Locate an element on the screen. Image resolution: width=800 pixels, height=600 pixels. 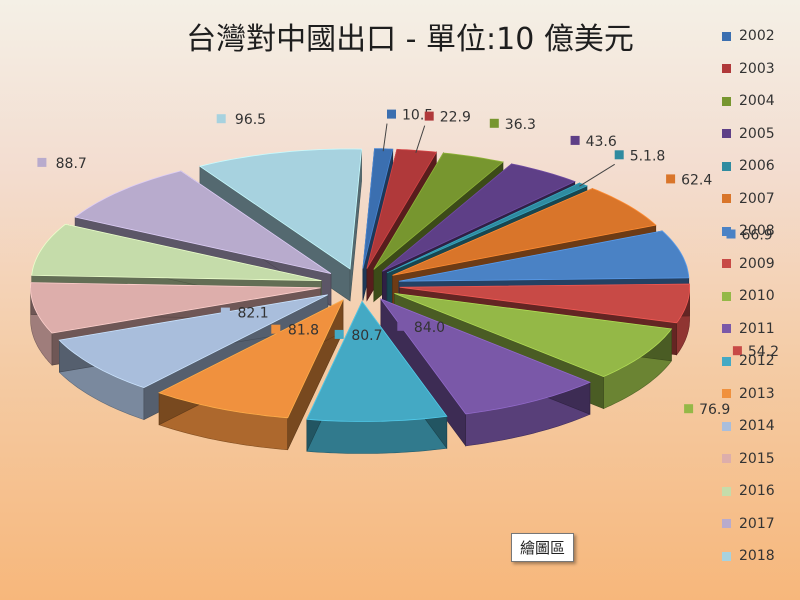
data-label-text: 80.7 is located at coordinates (366, 336).